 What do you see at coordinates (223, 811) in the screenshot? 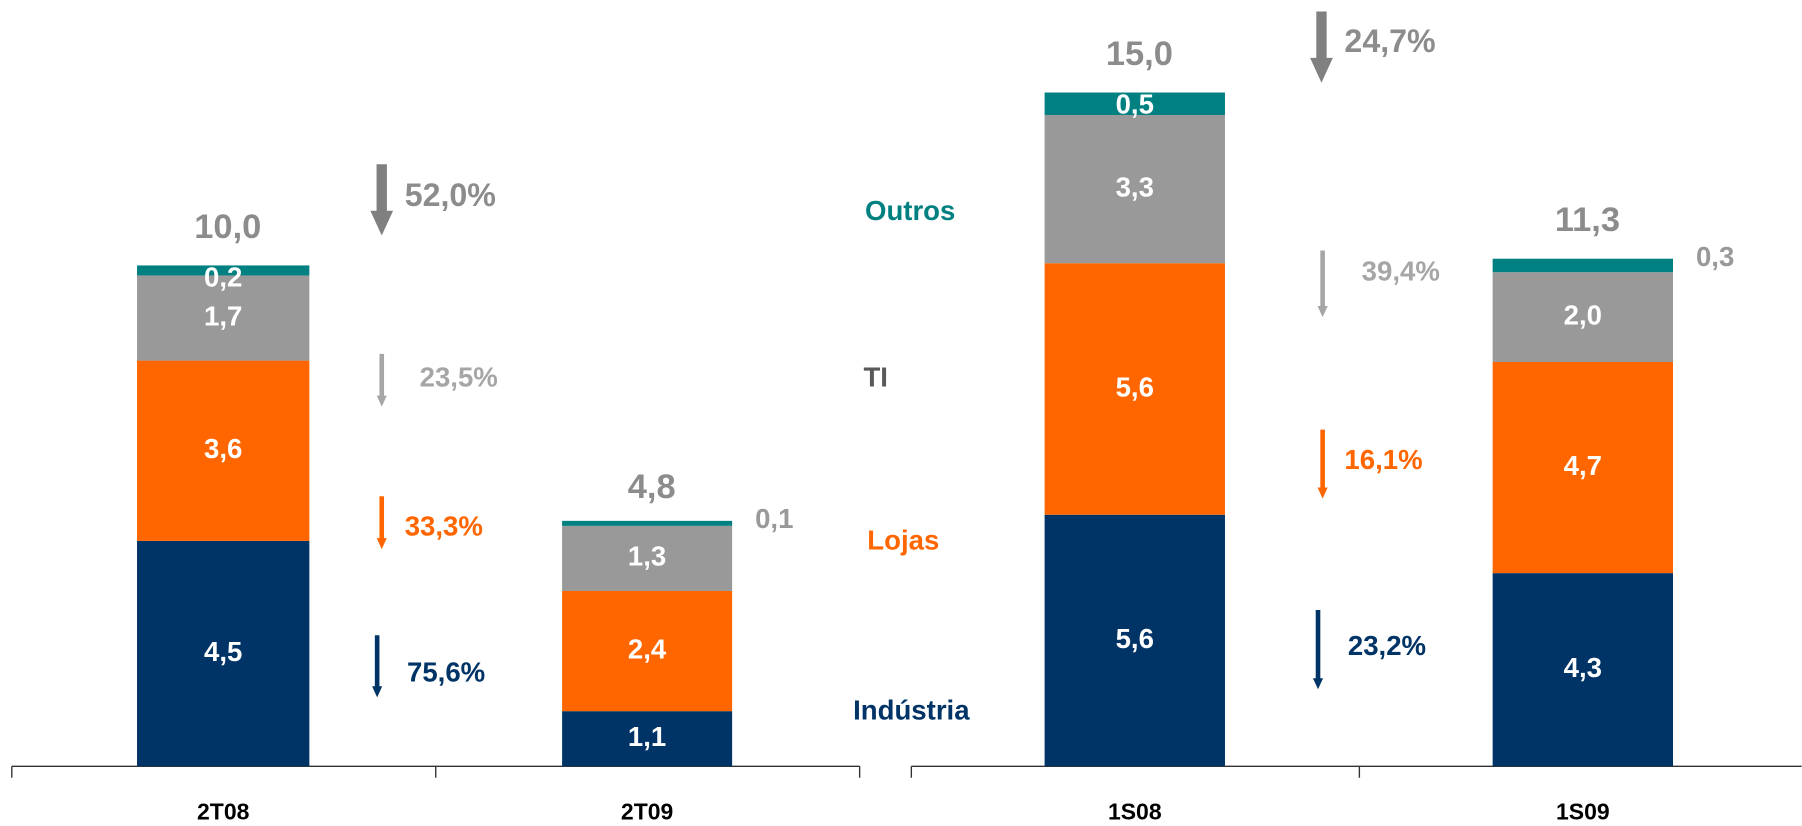
I see `x-tick-label: 2T08` at bounding box center [223, 811].